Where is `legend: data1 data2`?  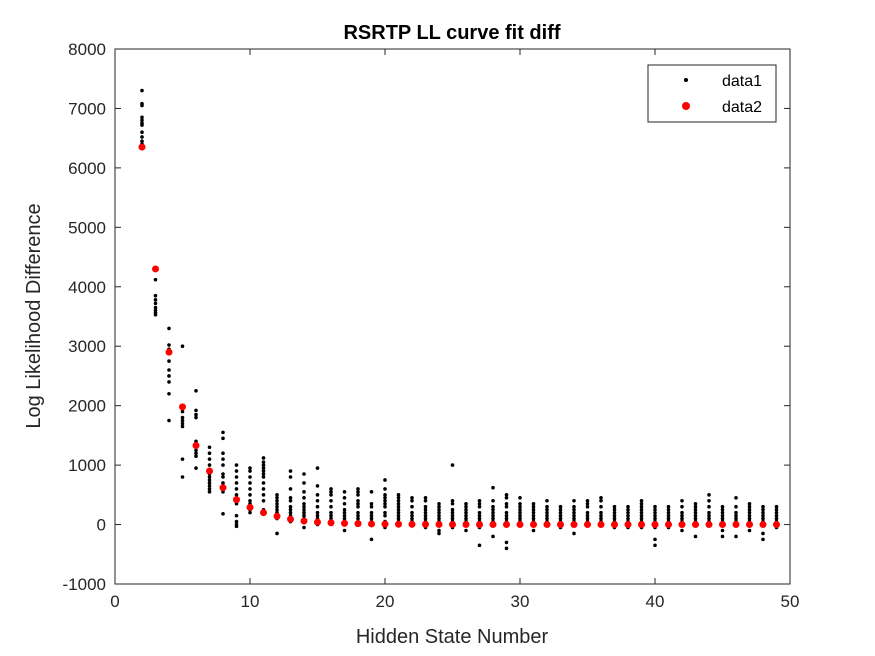
legend: data1 data2 is located at coordinates (712, 93).